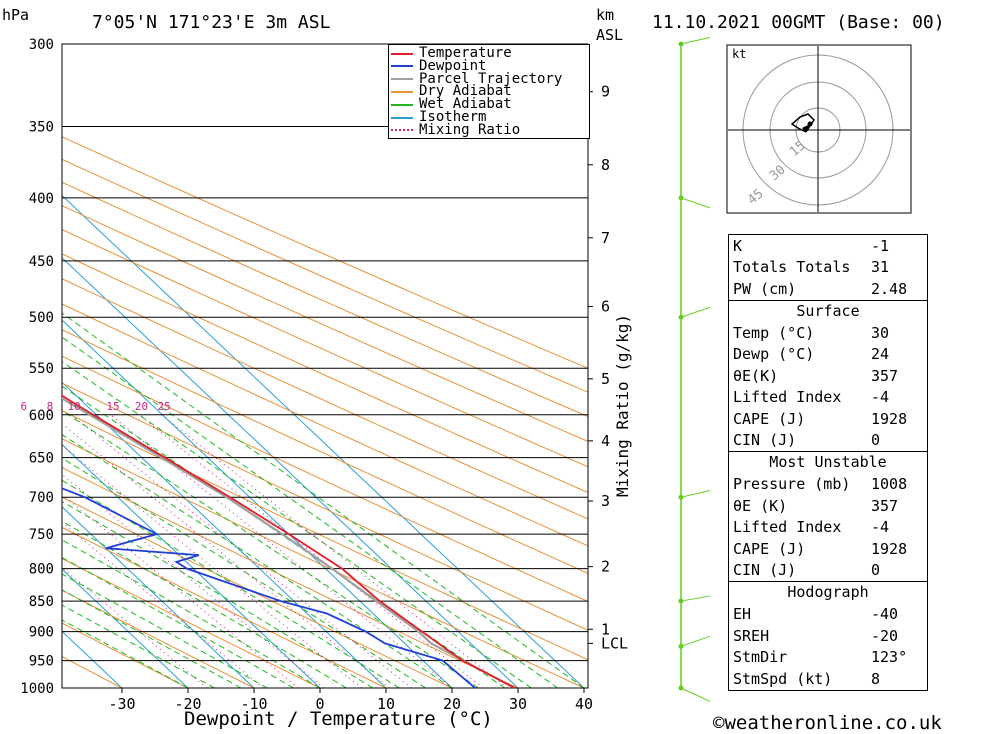 This screenshot has width=1000, height=734. I want to click on legend-entry: Dewpoint, so click(439, 65).